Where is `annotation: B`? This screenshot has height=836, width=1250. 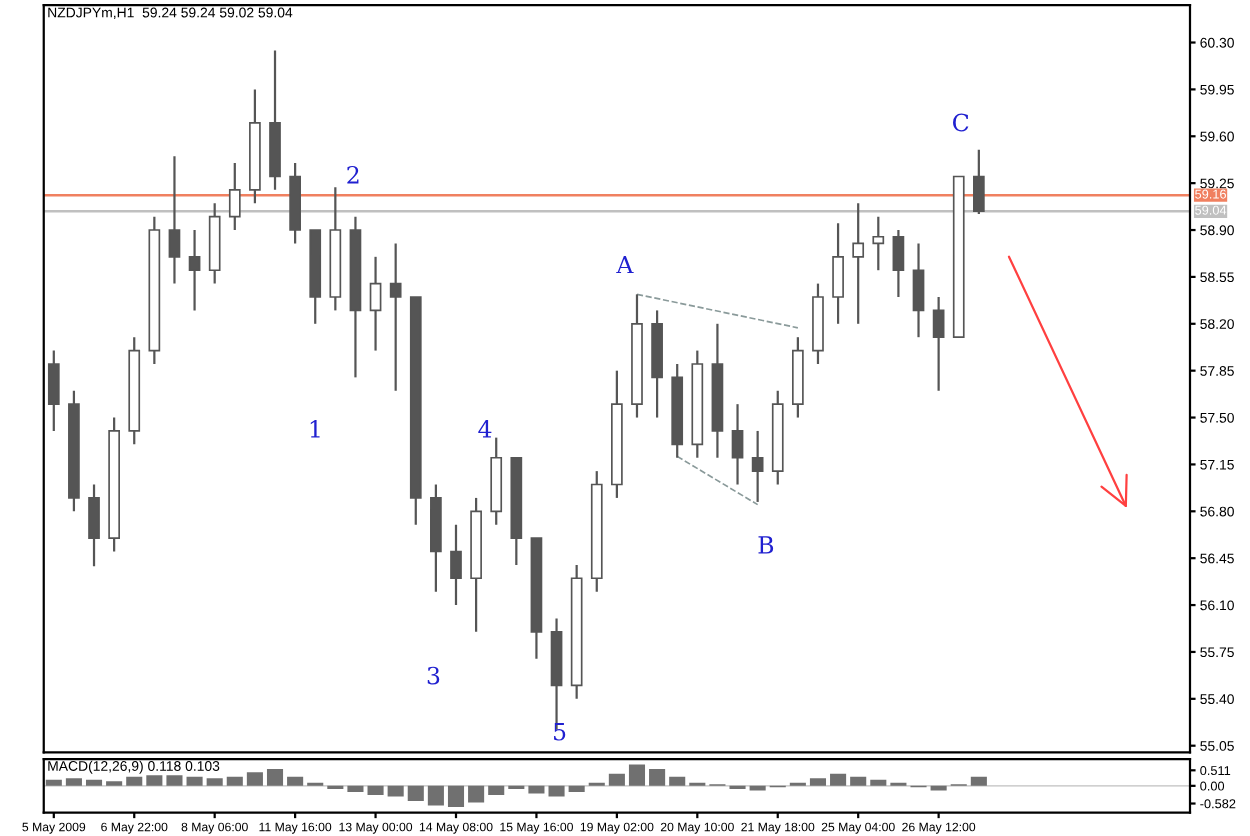
annotation: B is located at coordinates (766, 545).